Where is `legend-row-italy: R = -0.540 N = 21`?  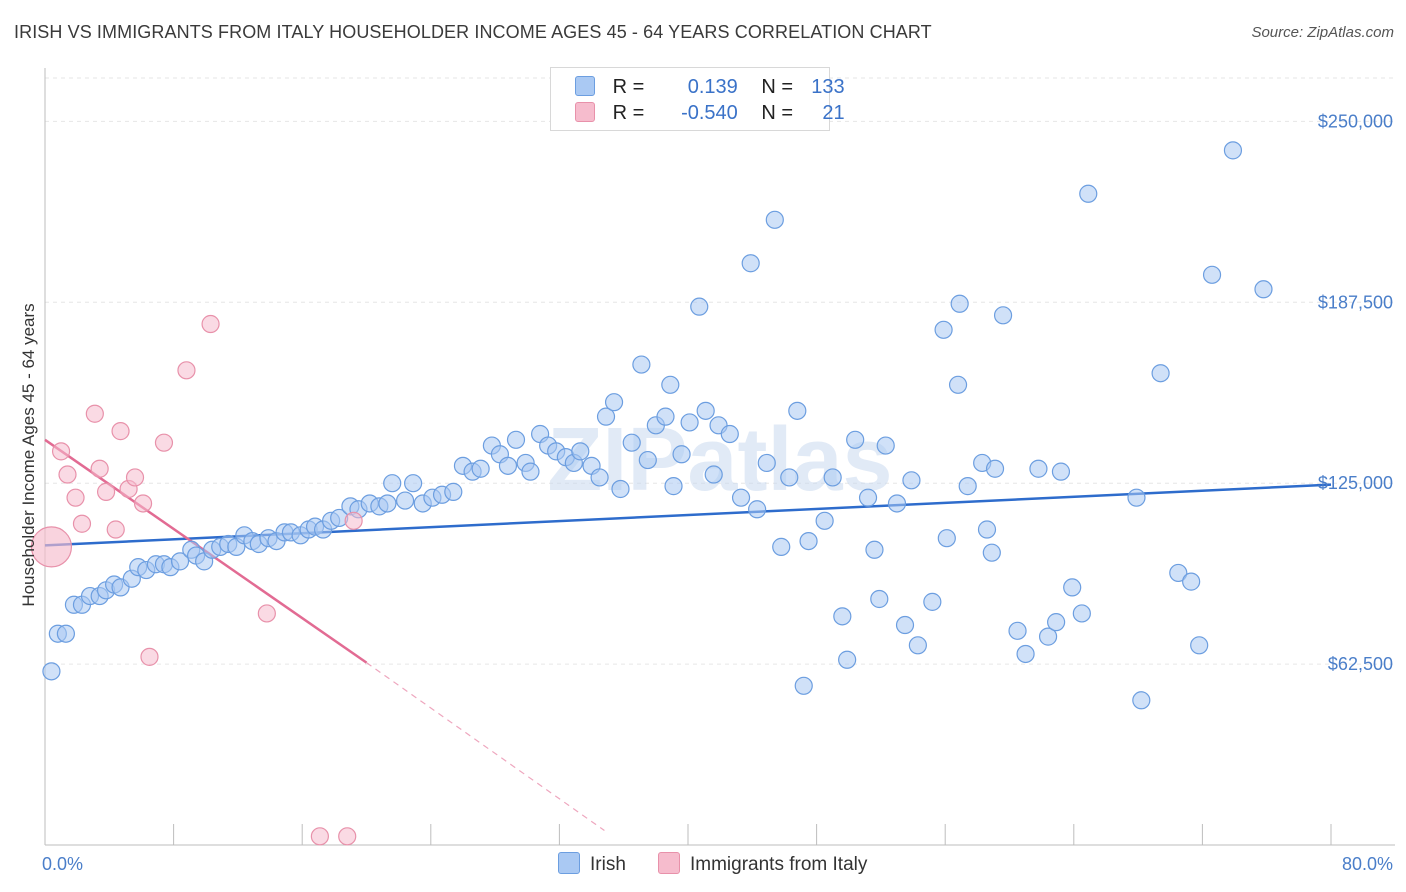 legend-row-italy: R = -0.540 N = 21 is located at coordinates (710, 115).